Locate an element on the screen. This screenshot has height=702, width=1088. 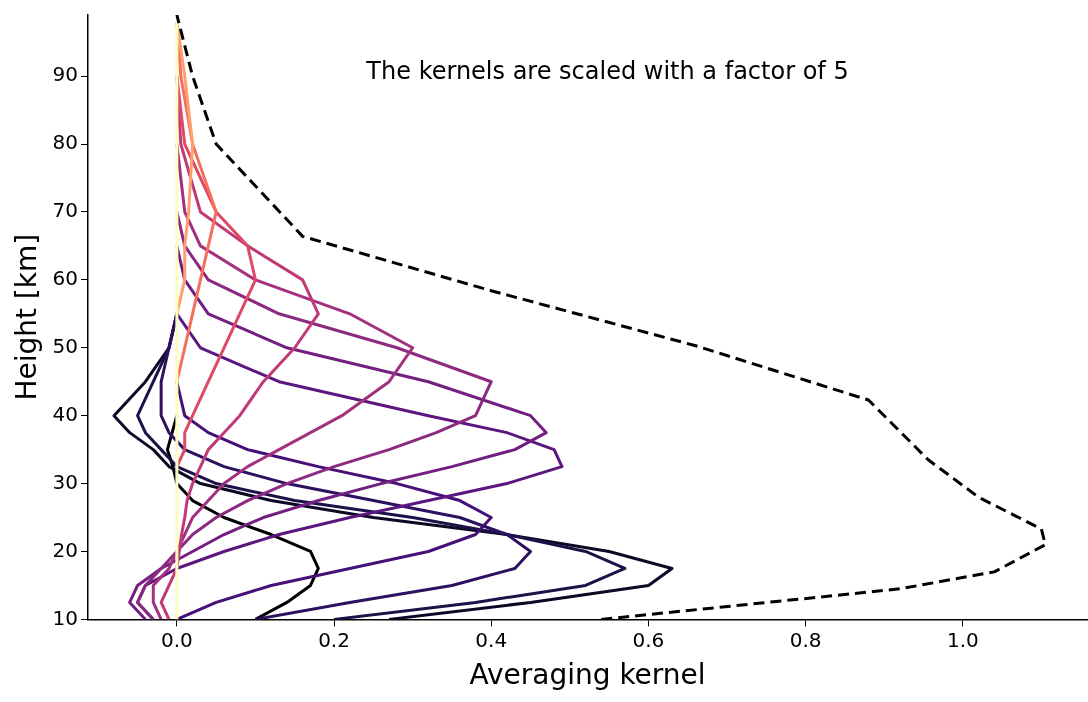
annotation: The kernels are scaled with a factor of 5 is located at coordinates (607, 71).